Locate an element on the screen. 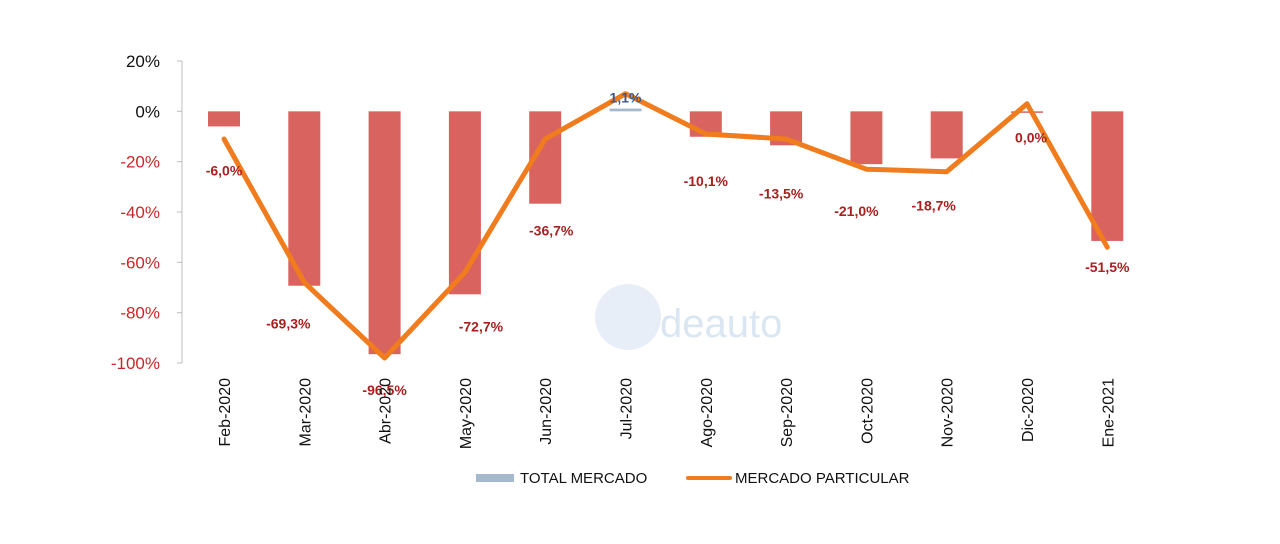  y-axis: 20% 0% -20% -40% -60% -80% -100% is located at coordinates (147, 212).